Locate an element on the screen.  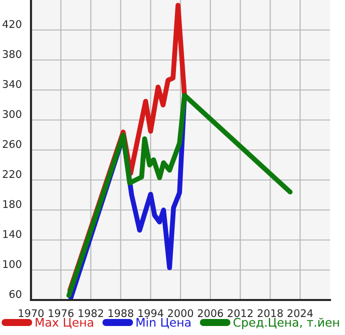
x-tick-label: 2018 is located at coordinates (270, 313).